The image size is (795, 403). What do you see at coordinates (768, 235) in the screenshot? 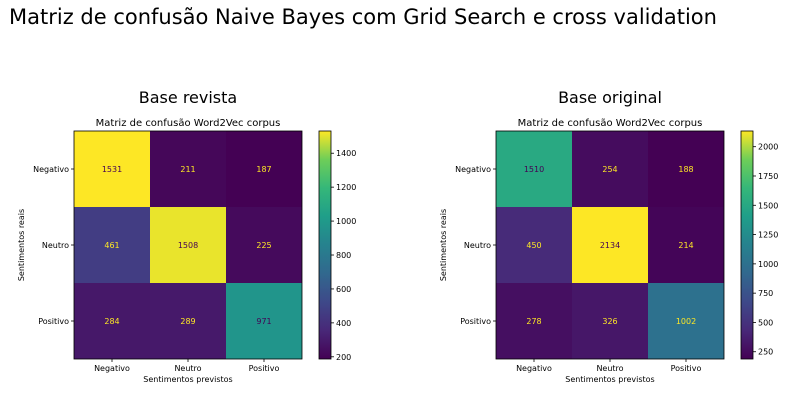
I see `colorbar-tick-label: 1250` at bounding box center [768, 235].